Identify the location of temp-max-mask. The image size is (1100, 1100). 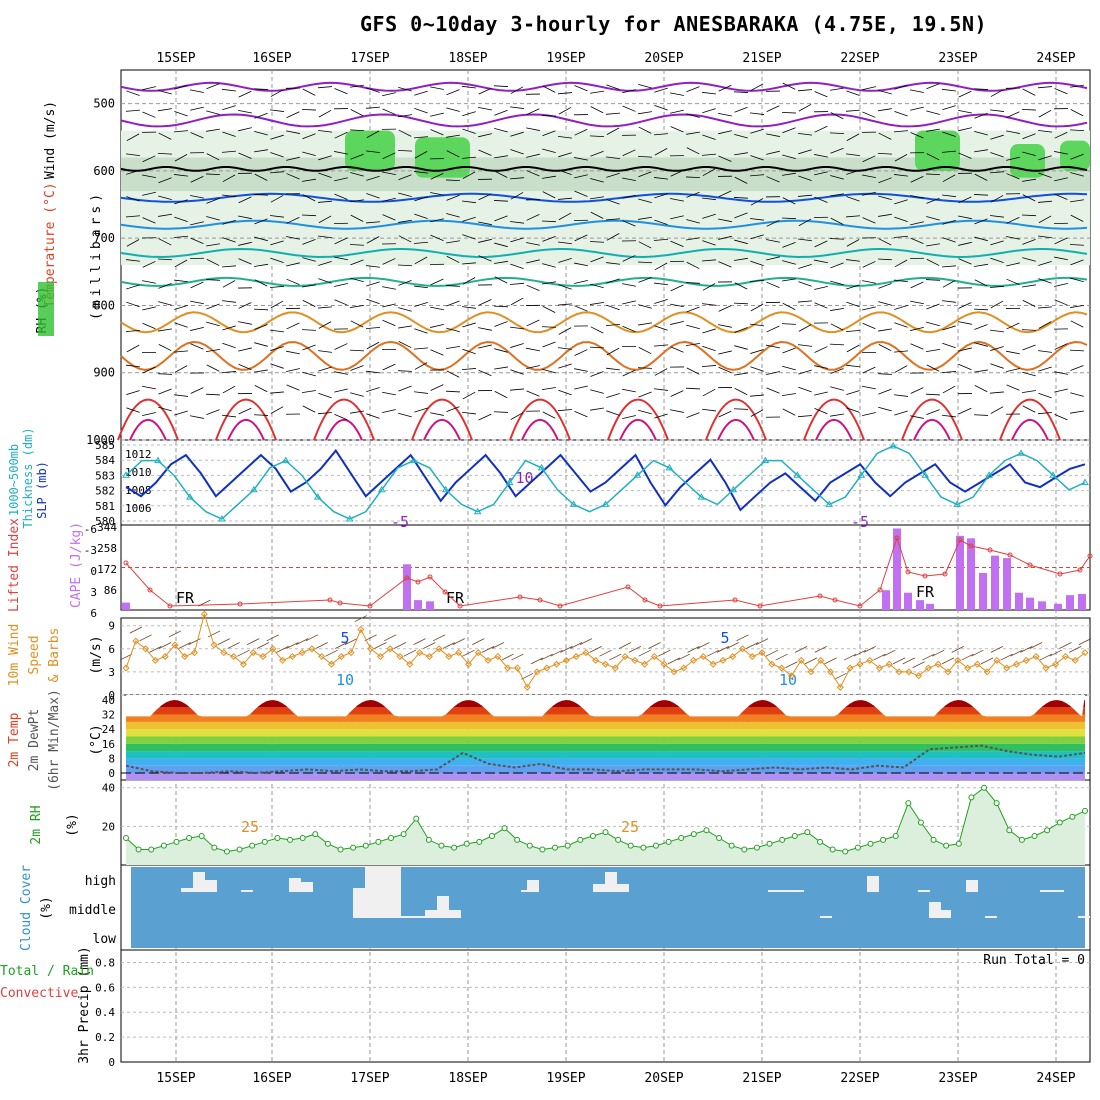
(605, 706).